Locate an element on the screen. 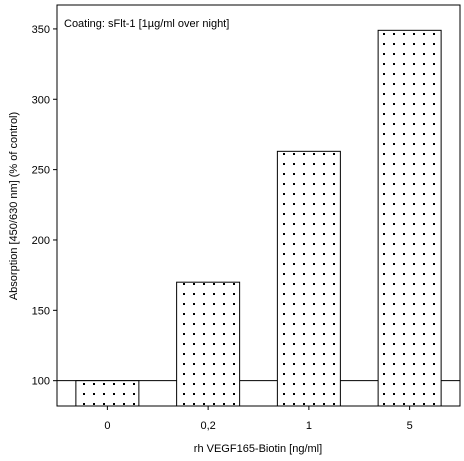 The width and height of the screenshot is (464, 461). y-axis-label: Absorption [450/630 nm] (% of control) is located at coordinates (14, 206).